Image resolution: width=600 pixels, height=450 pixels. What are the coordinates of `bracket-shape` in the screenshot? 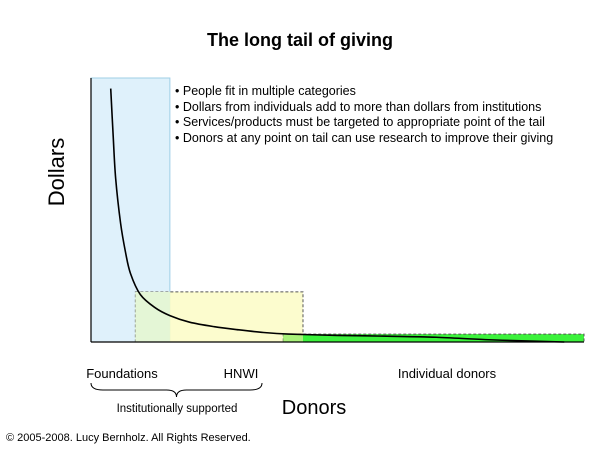 It's located at (176, 390).